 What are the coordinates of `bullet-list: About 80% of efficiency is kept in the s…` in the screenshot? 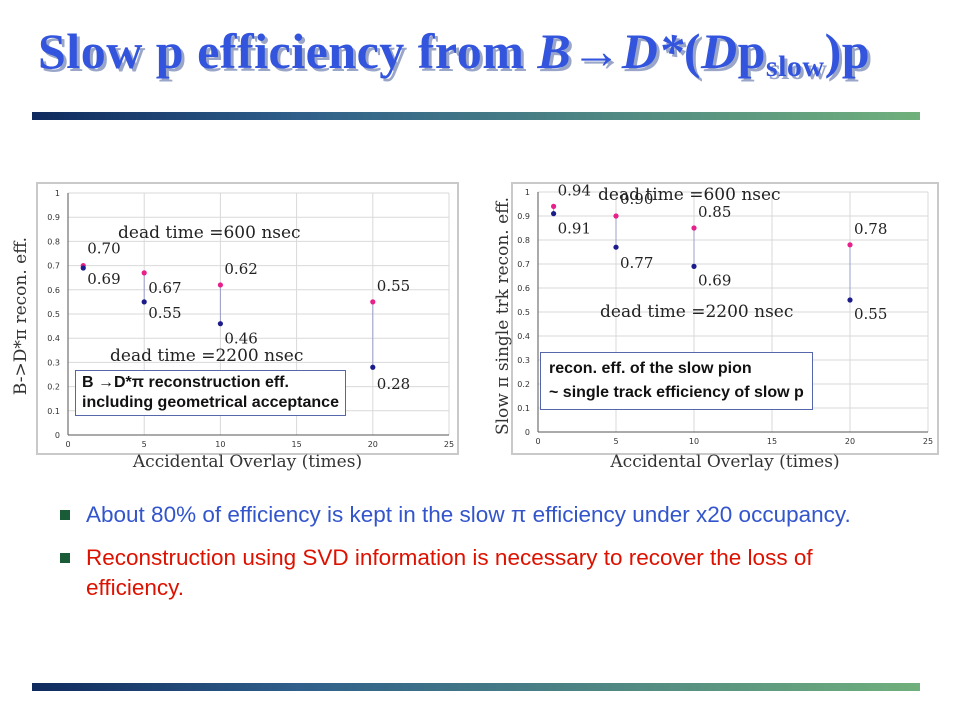 It's located at (475, 558).